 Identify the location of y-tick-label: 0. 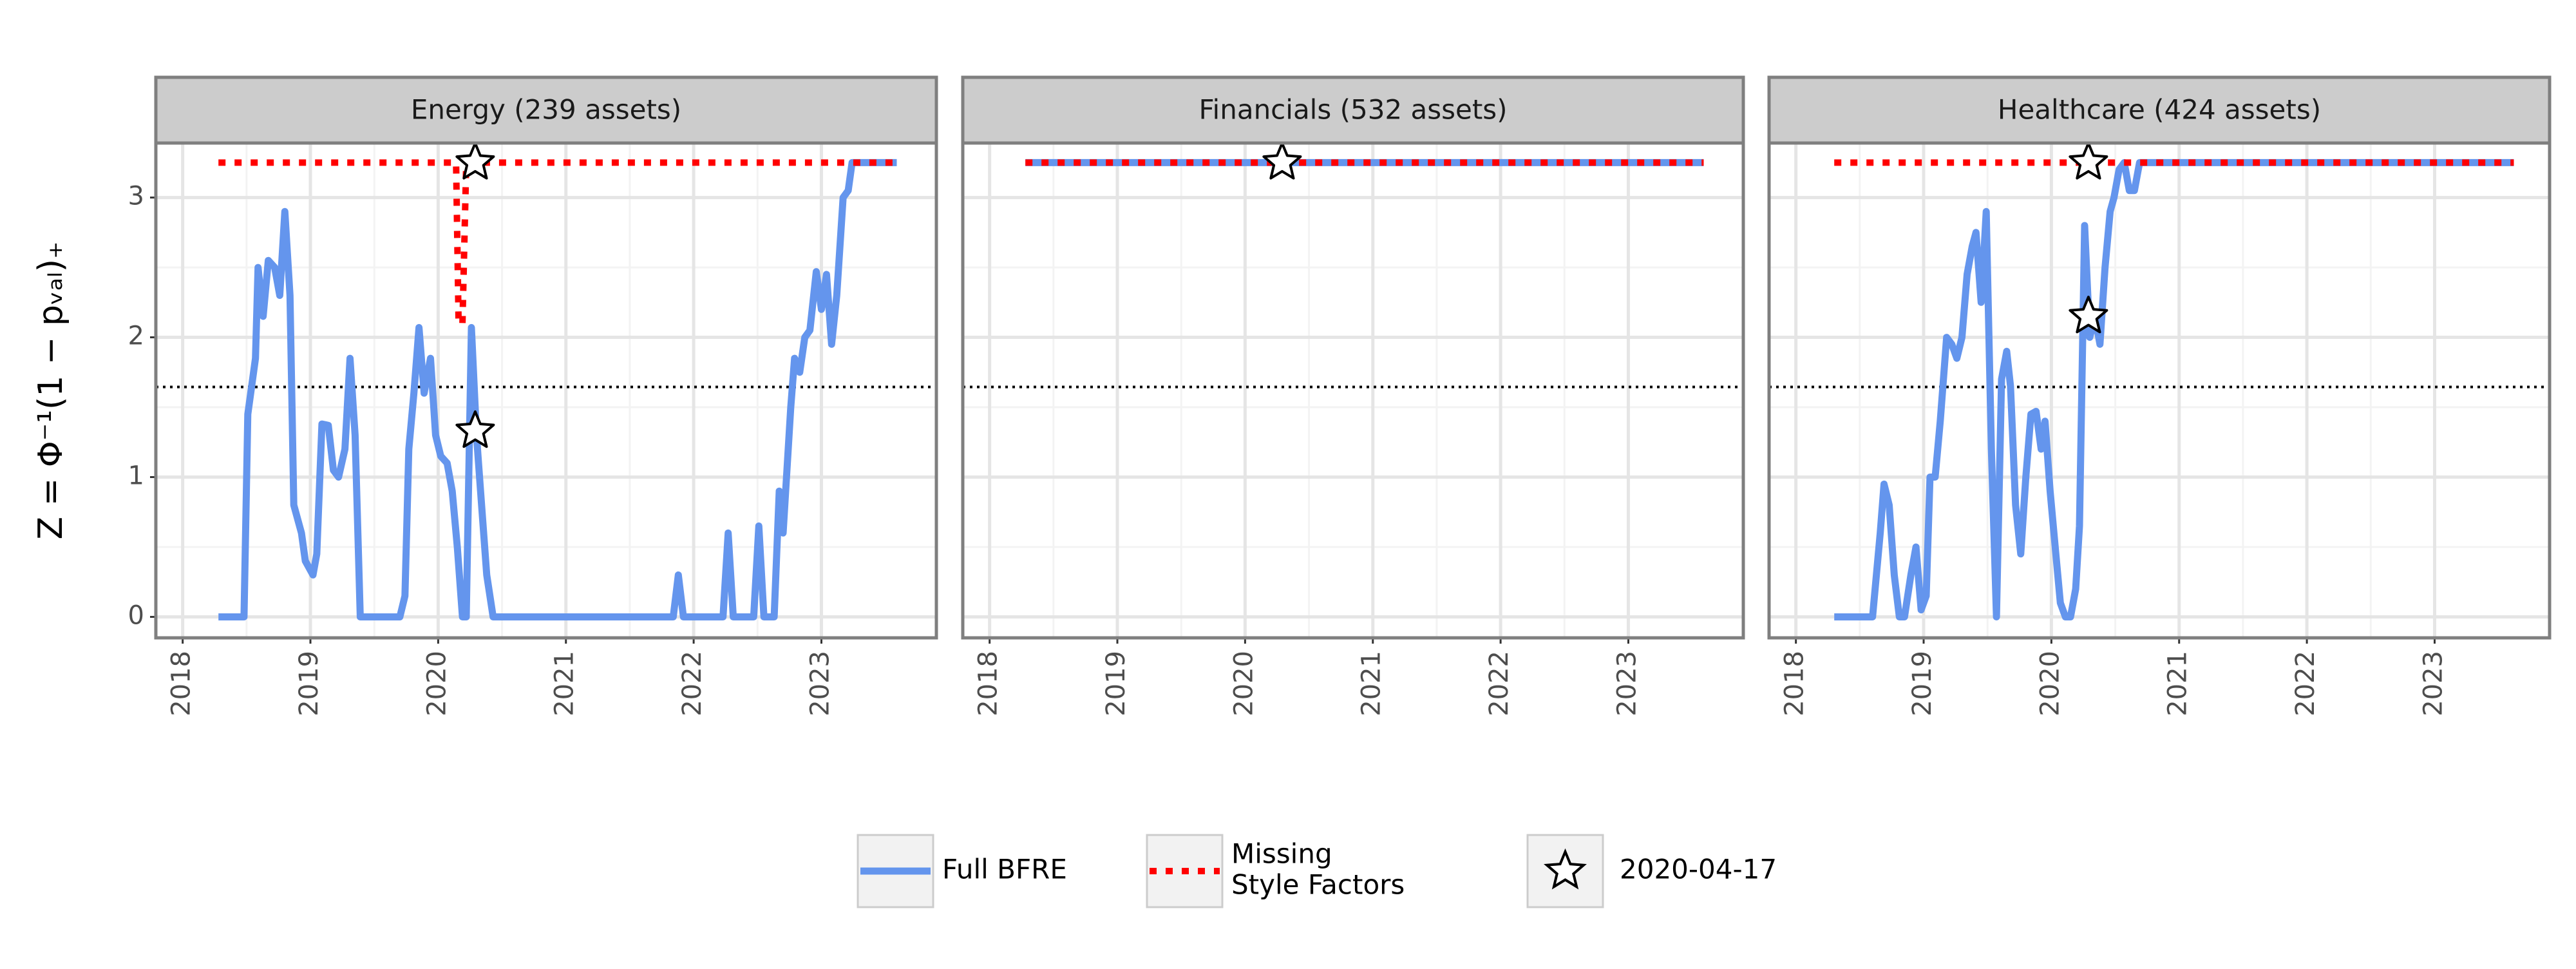
(136, 615).